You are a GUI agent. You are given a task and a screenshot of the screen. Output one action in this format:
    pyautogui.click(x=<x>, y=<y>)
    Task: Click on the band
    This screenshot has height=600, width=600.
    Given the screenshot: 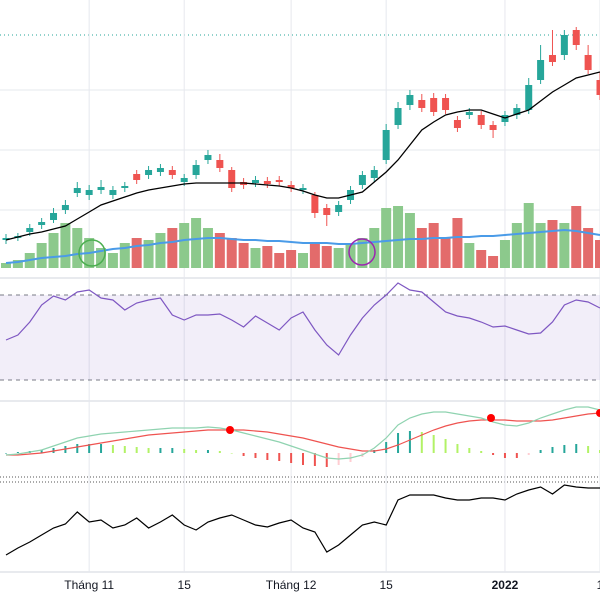 What is the action you would take?
    pyautogui.click(x=300, y=337)
    